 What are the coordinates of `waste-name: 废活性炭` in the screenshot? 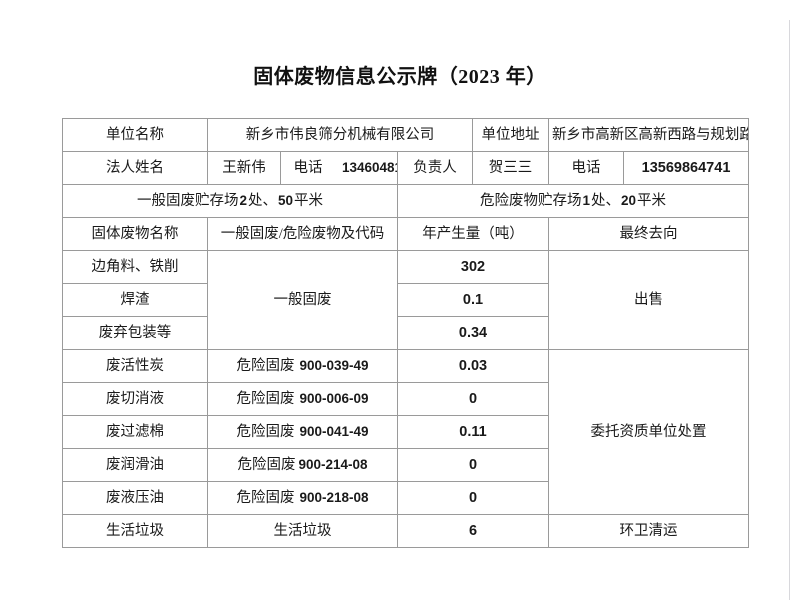 It's located at (135, 366).